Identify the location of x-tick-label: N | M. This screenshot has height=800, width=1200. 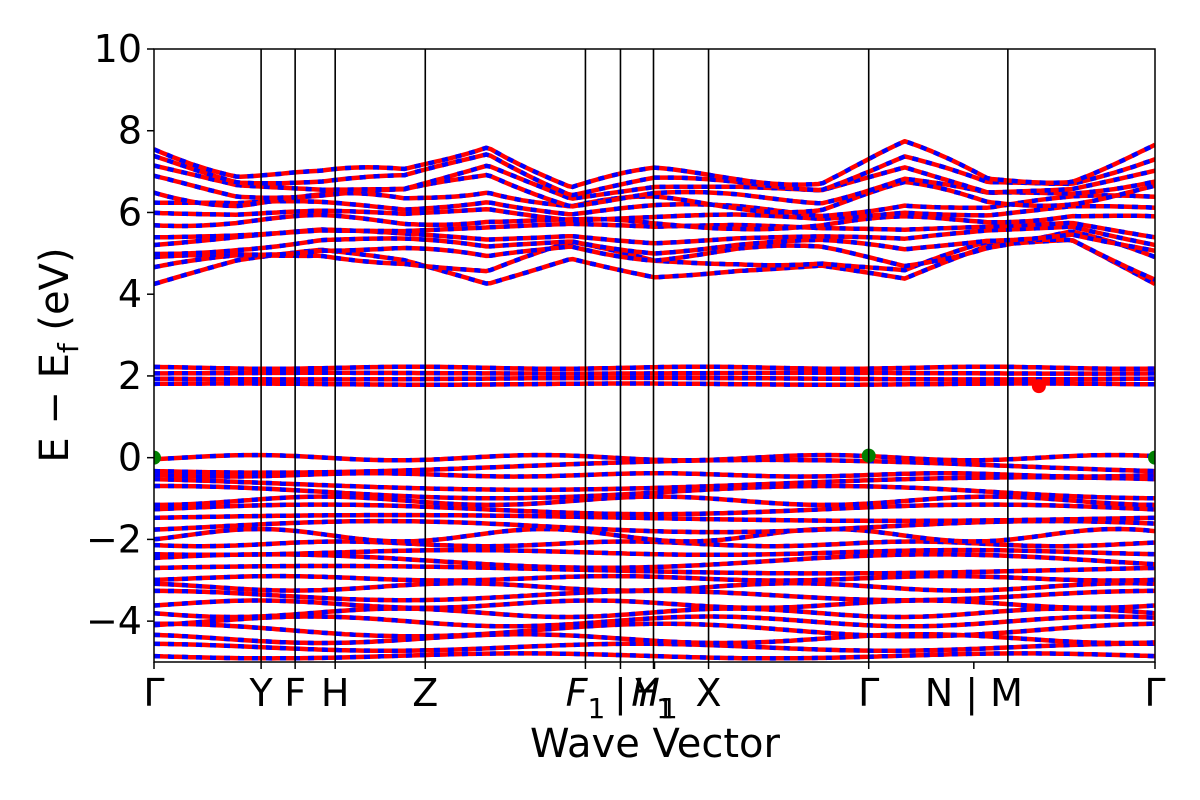
(974, 693).